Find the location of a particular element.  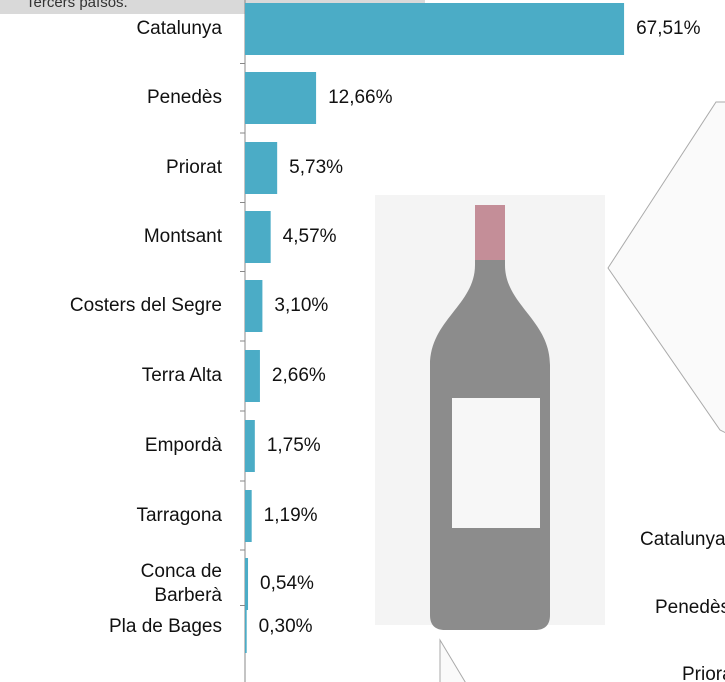

value-label: 1,75% is located at coordinates (294, 445).